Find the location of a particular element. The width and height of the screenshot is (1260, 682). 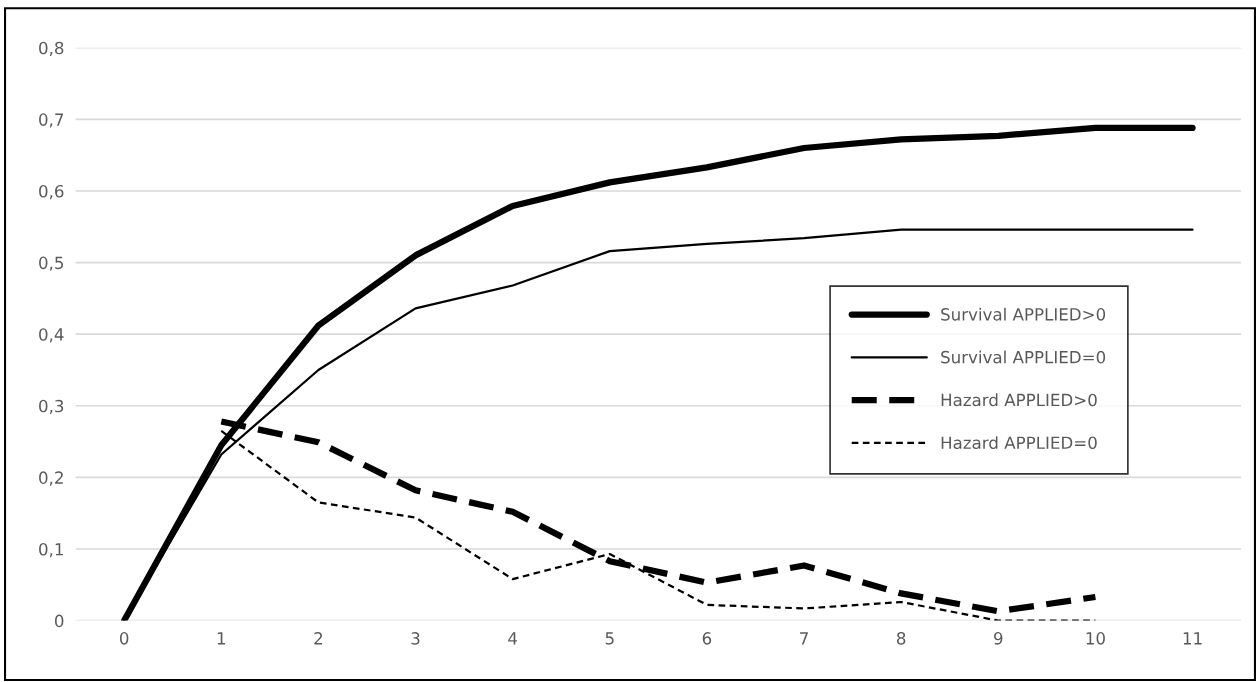

x-tick-label: 5 is located at coordinates (609, 638).